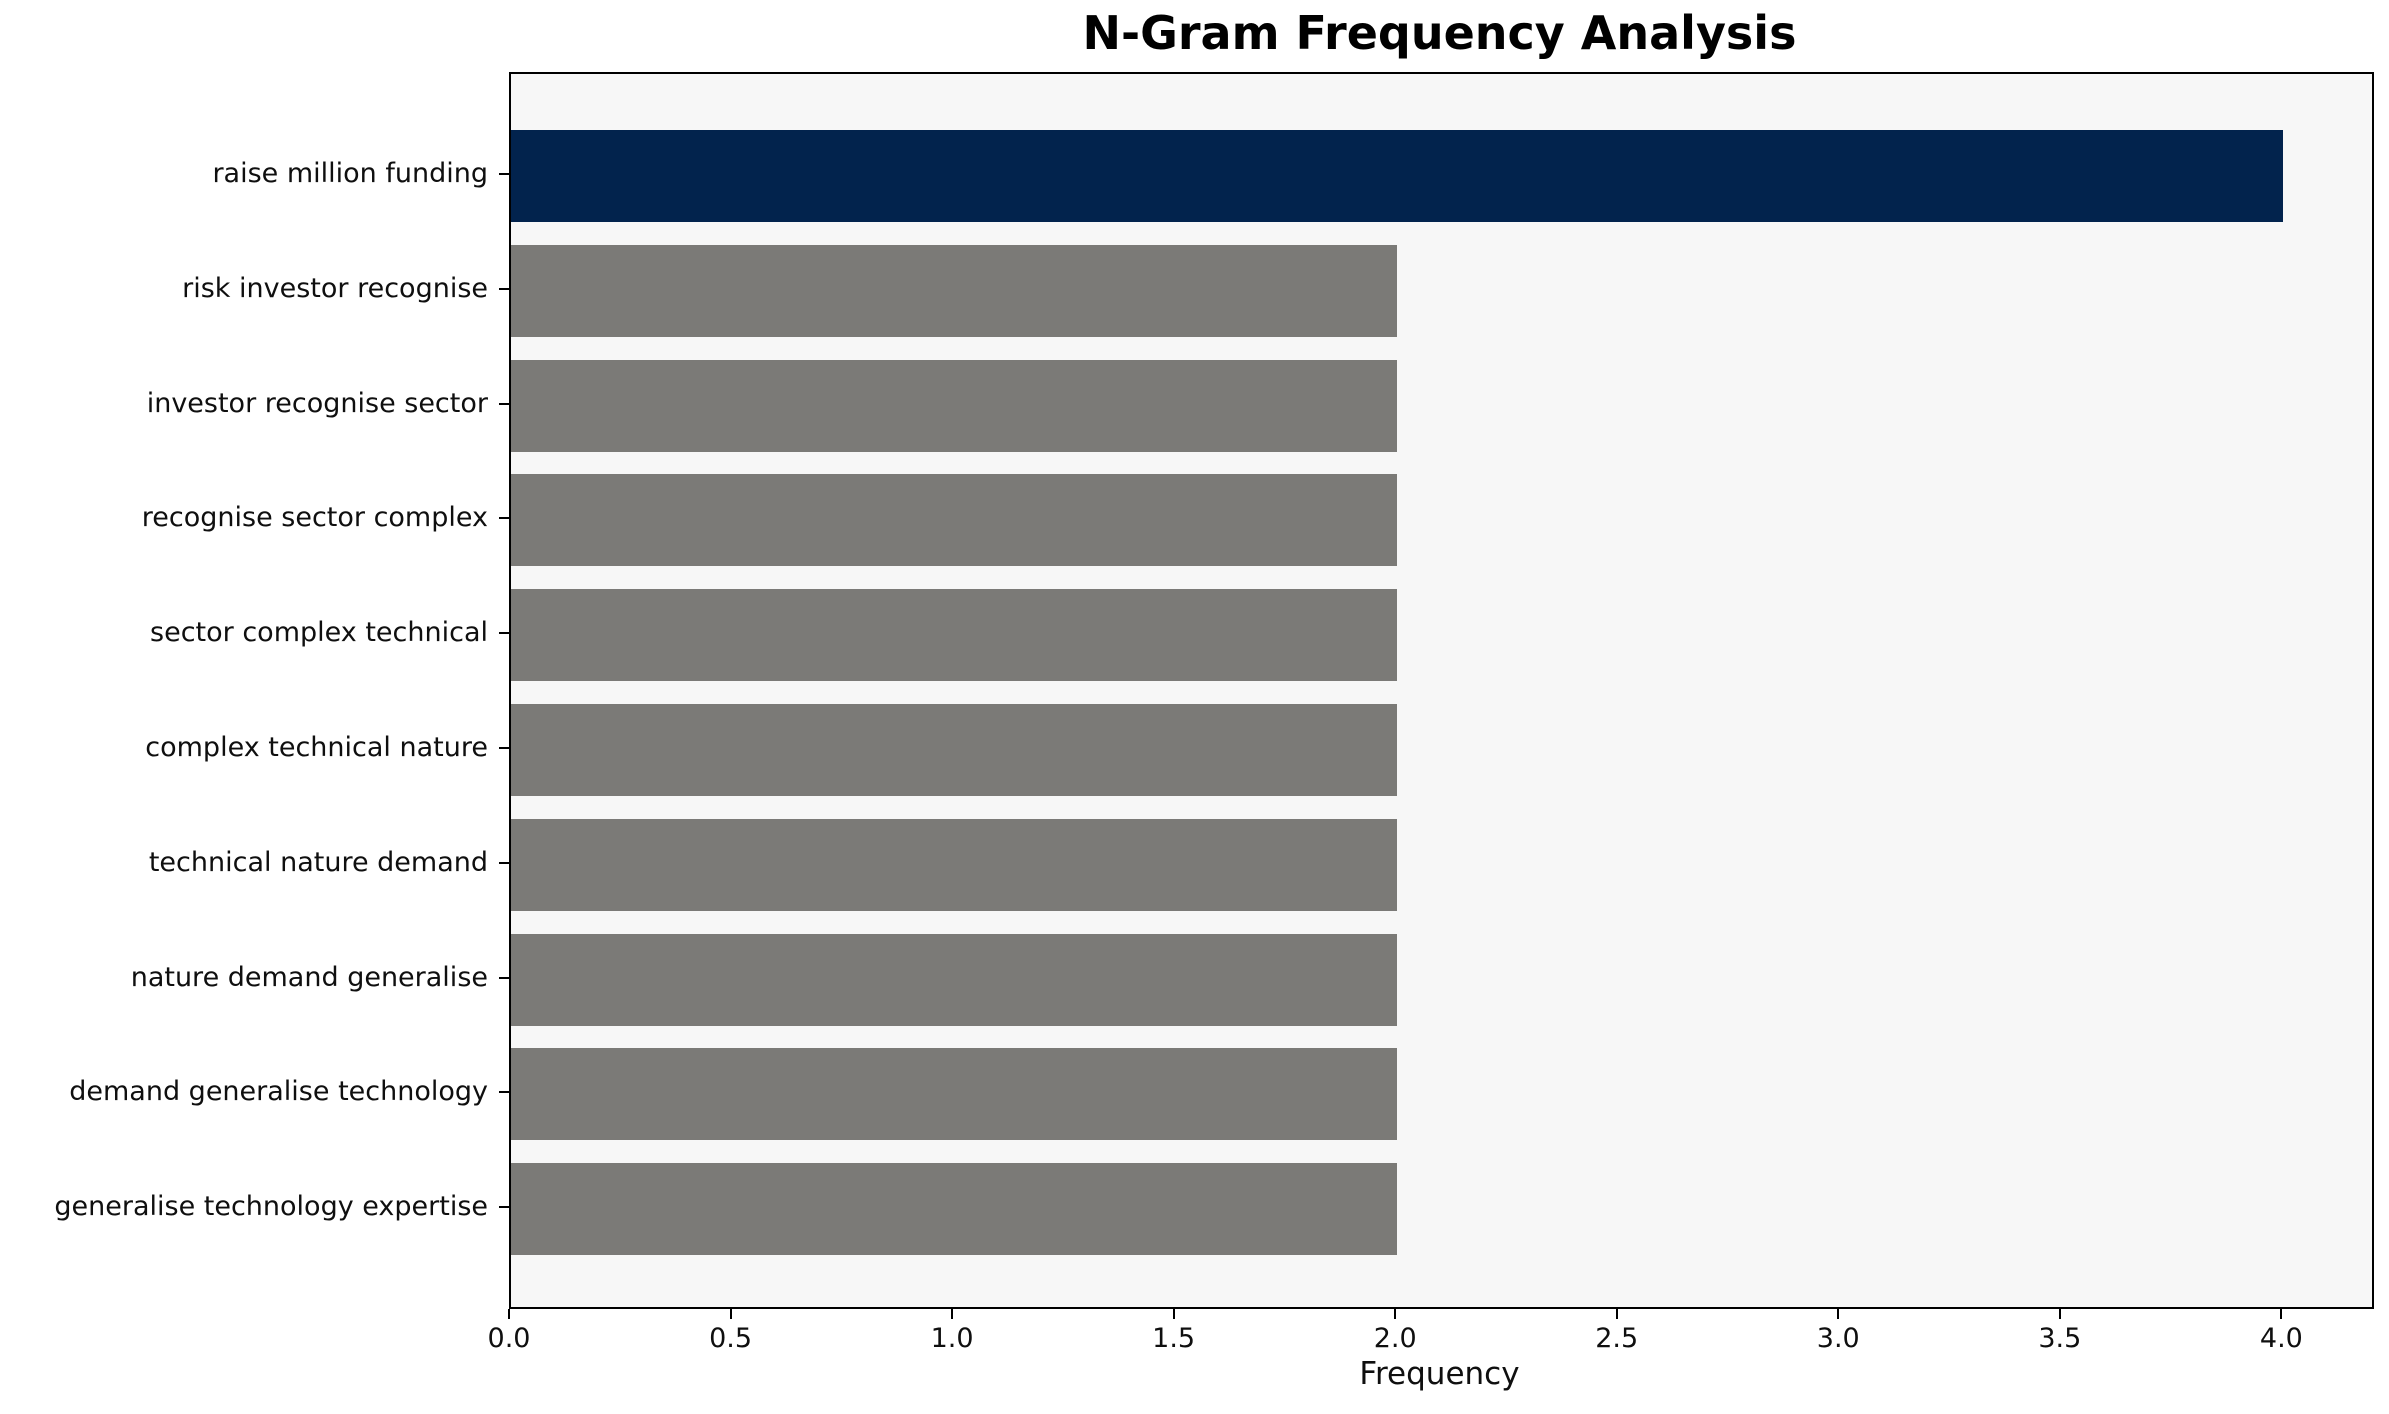 This screenshot has width=2389, height=1414. Describe the element at coordinates (335, 288) in the screenshot. I see `y-axis-category-label: risk investor recognise` at that location.